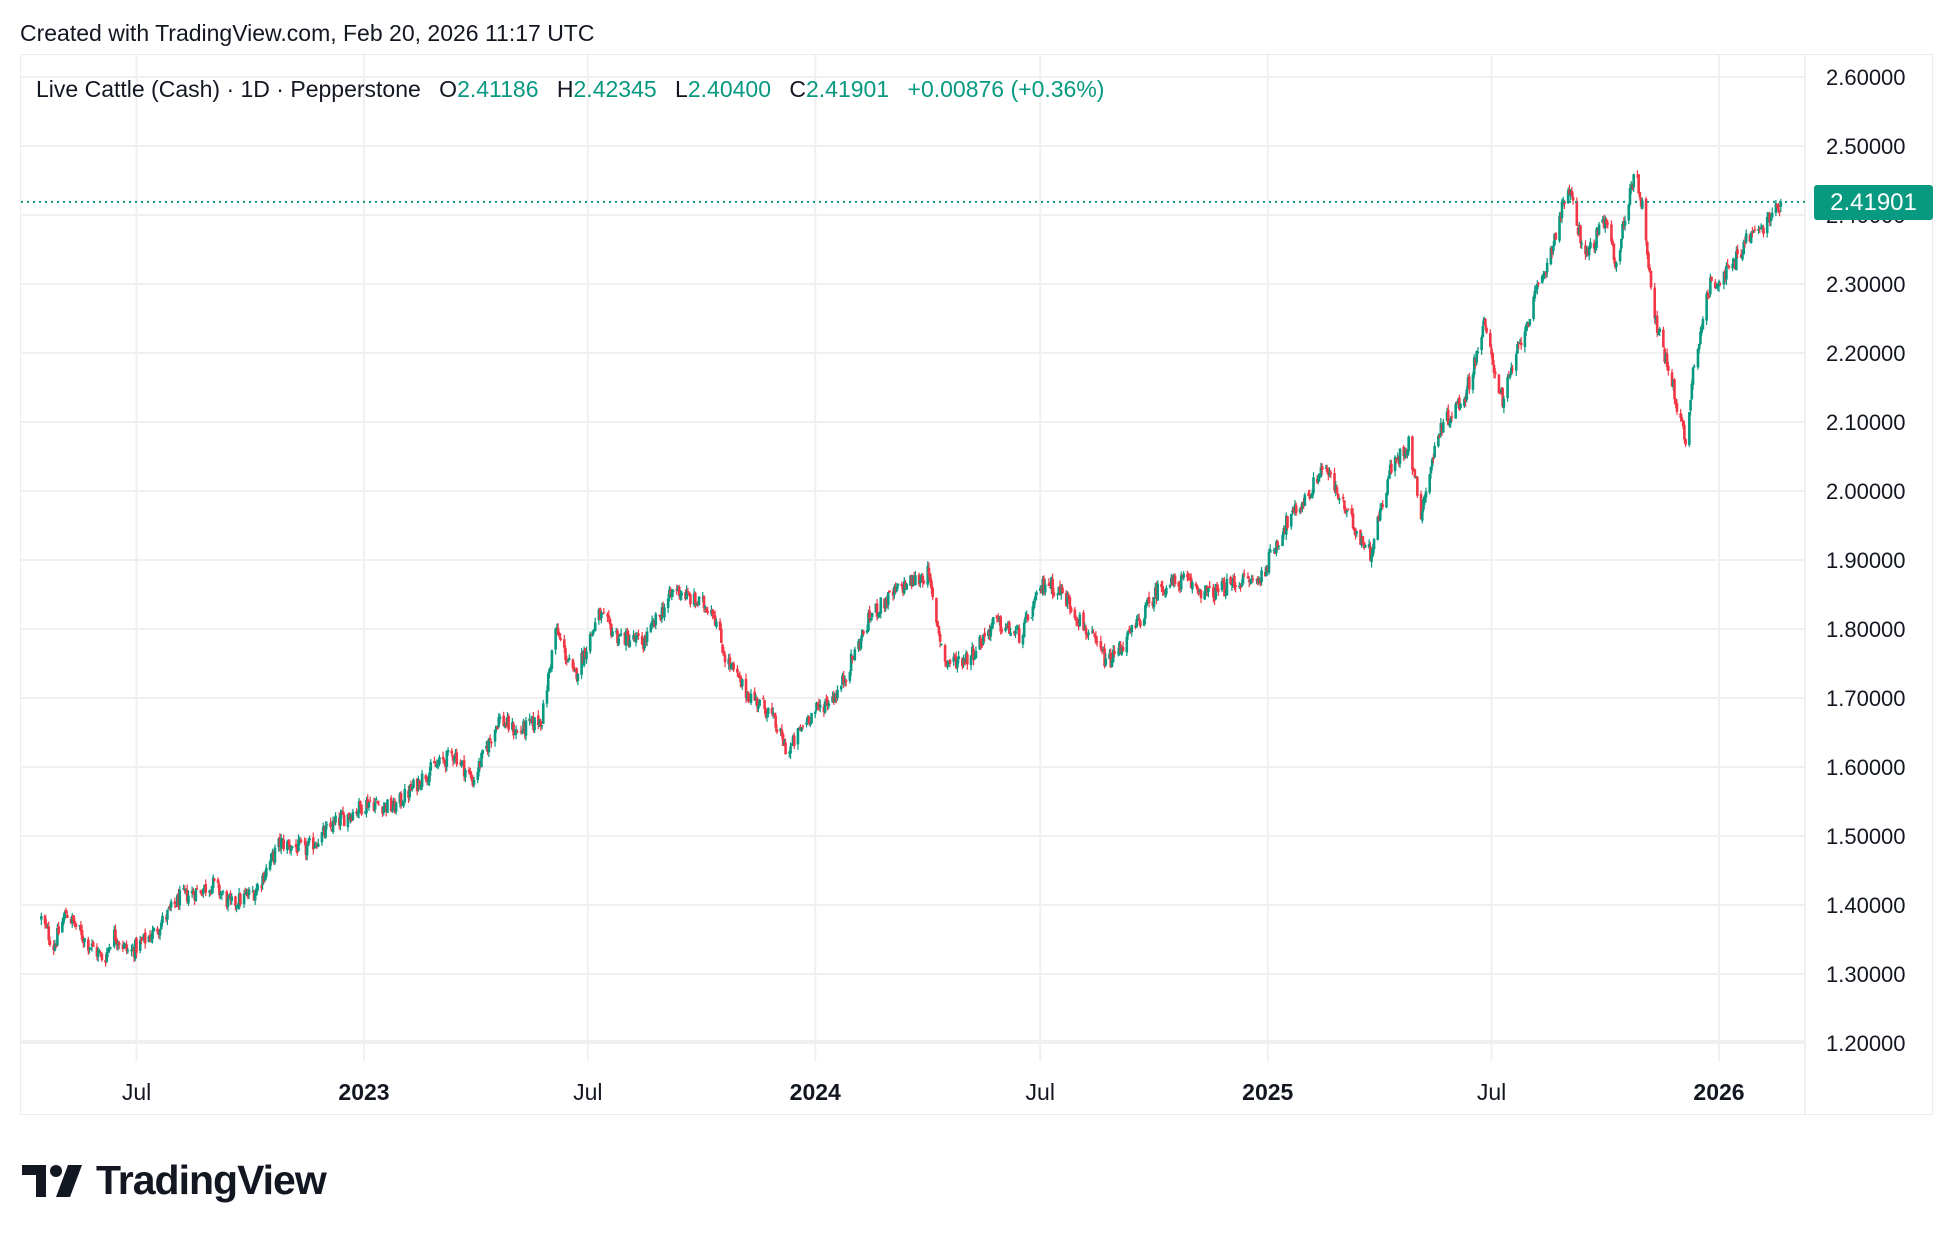 This screenshot has width=1954, height=1236. What do you see at coordinates (1866, 284) in the screenshot?
I see `y-tick-label: 2.30000` at bounding box center [1866, 284].